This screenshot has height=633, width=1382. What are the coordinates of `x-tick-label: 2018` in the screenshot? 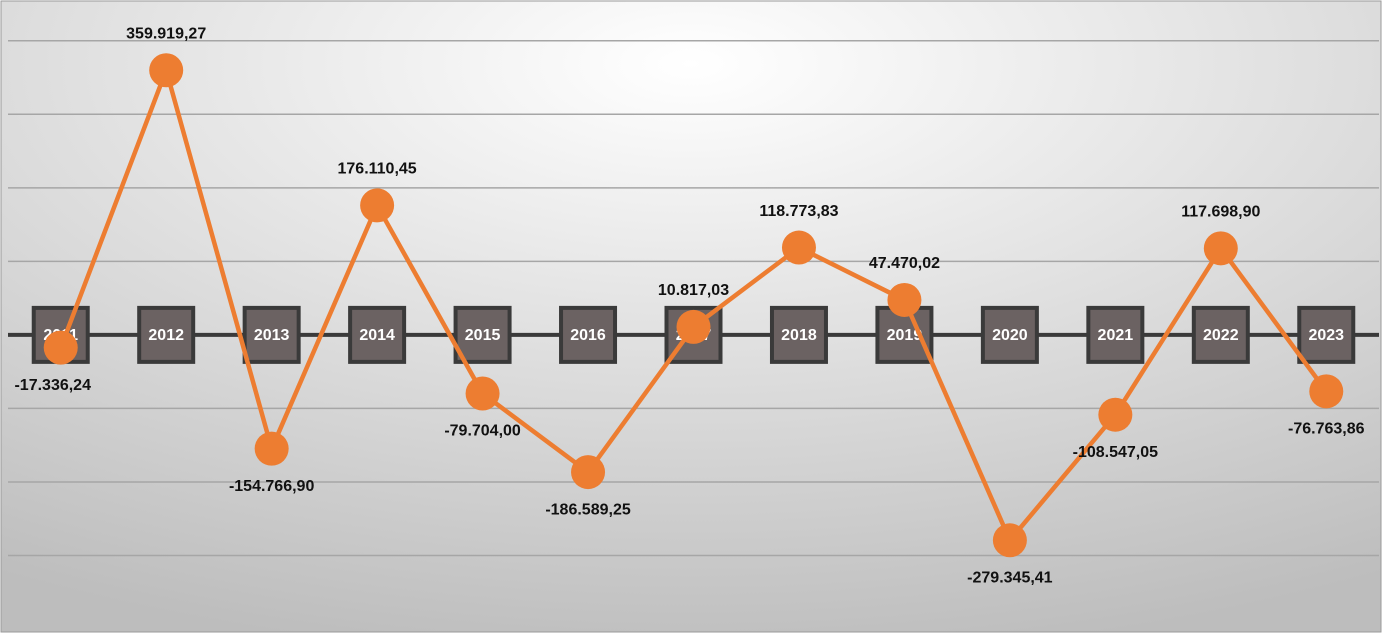 It's located at (799, 335).